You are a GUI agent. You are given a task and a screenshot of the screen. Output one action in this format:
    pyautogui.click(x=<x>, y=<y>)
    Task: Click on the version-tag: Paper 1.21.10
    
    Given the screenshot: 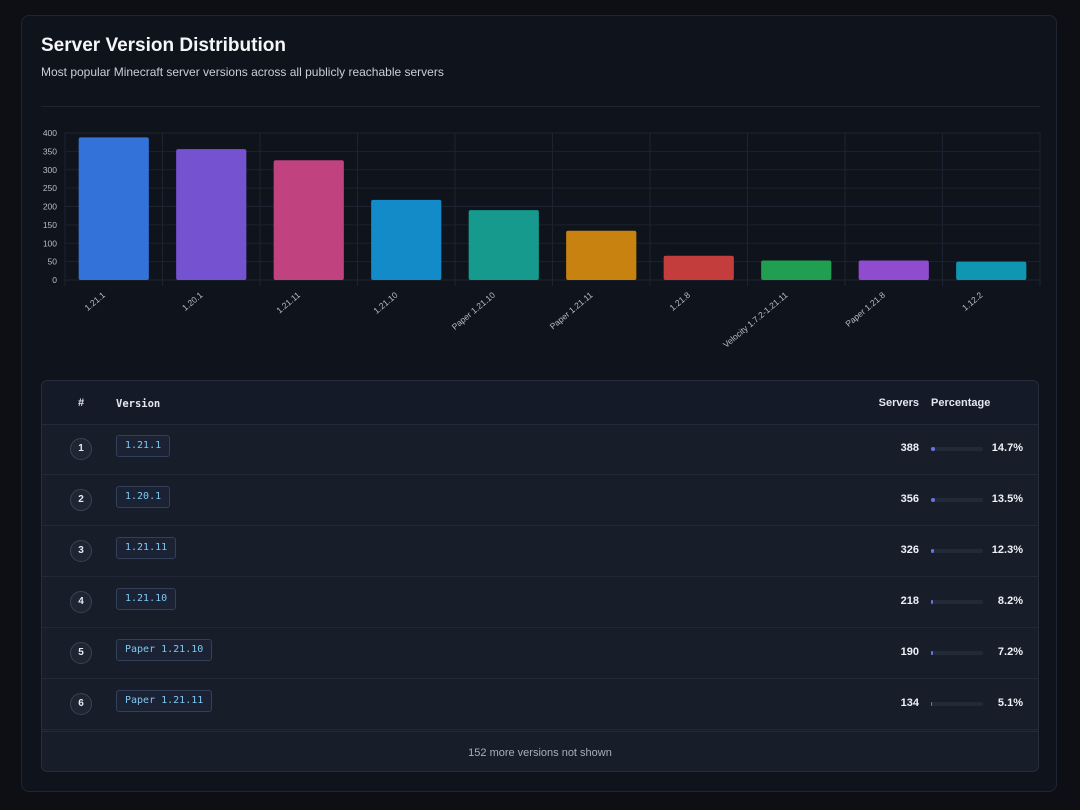 What is the action you would take?
    pyautogui.click(x=164, y=650)
    